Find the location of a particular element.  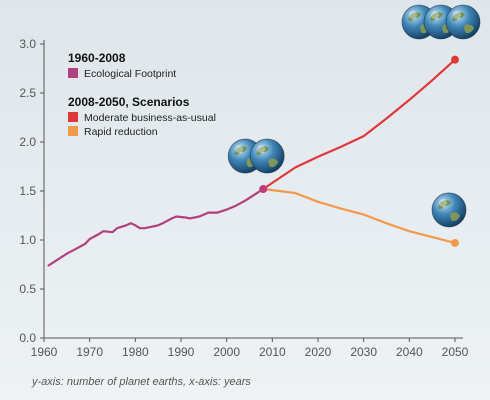

y-tick-label: 2.0 is located at coordinates (27, 142).